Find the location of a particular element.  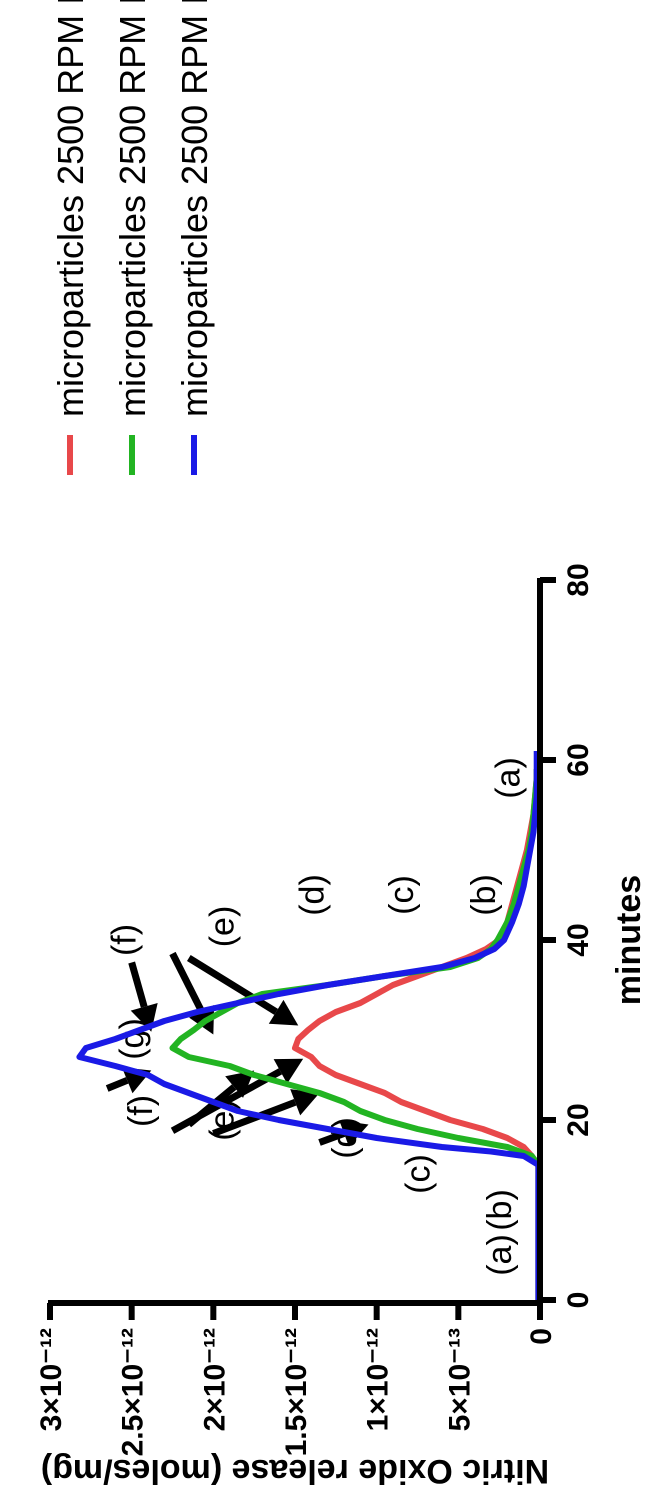

legend-label-2: microparticles 2500 RPM II is located at coordinates (132, 208).